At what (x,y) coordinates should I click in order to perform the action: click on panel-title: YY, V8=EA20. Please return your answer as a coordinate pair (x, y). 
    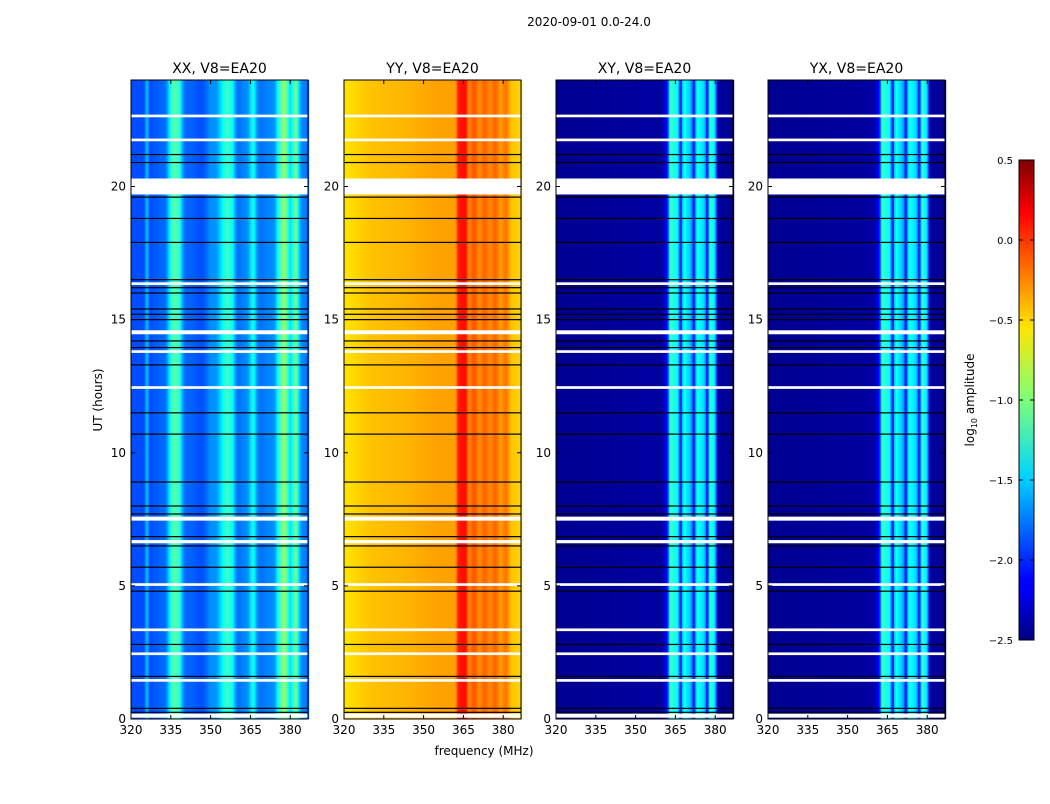
    Looking at the image, I should click on (431, 69).